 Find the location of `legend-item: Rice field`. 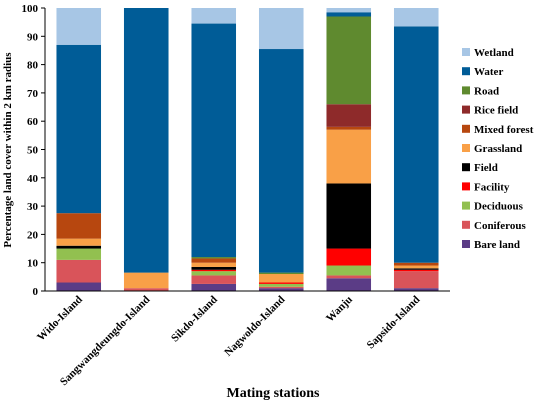

legend-item: Rice field is located at coordinates (490, 111).